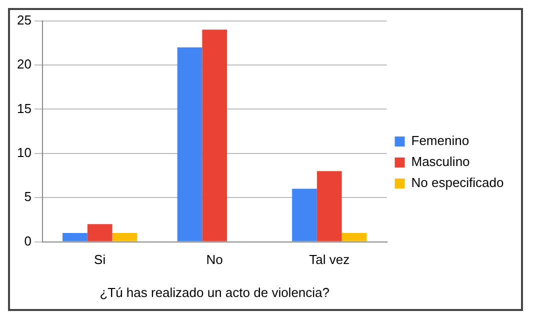 The width and height of the screenshot is (535, 323). I want to click on x-tick-label: Tal vez, so click(329, 260).